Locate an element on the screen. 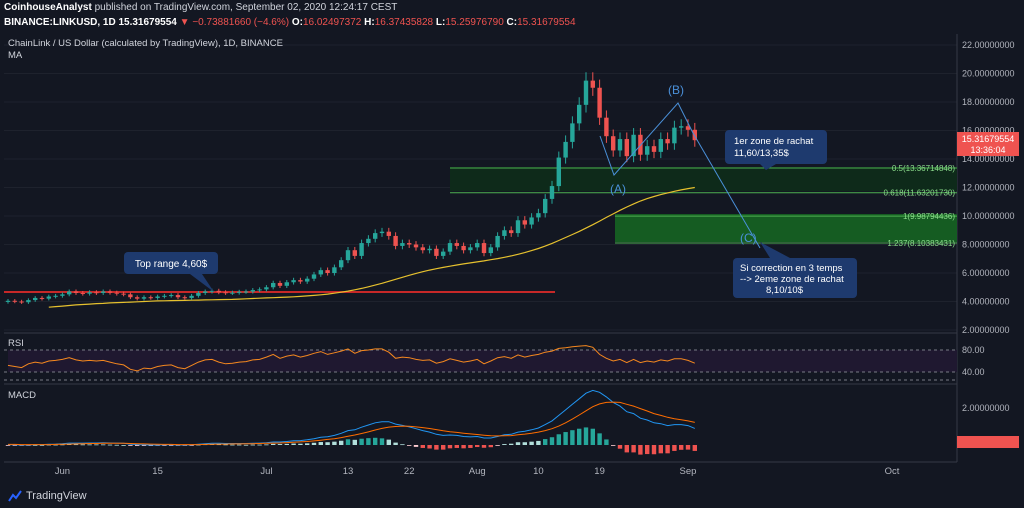 This screenshot has height=508, width=1024. ma-indicator-label: MA is located at coordinates (15, 55).